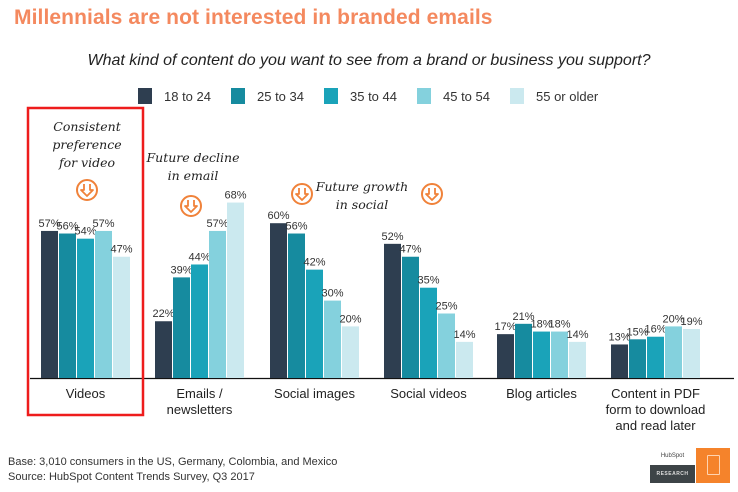  I want to click on data-label: 22%, so click(163, 314).